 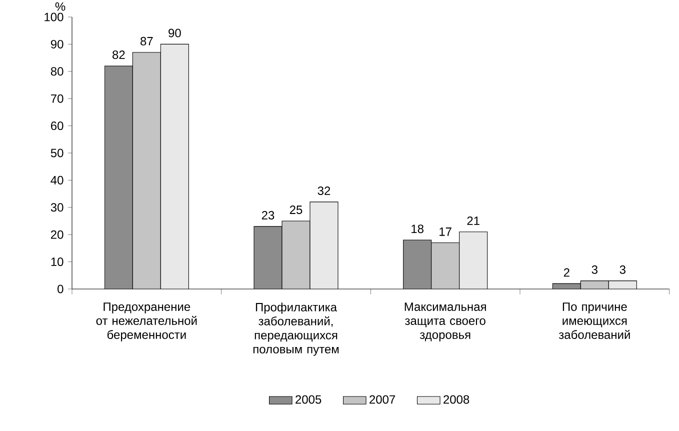 What do you see at coordinates (383, 399) in the screenshot?
I see `legend-label: 2007` at bounding box center [383, 399].